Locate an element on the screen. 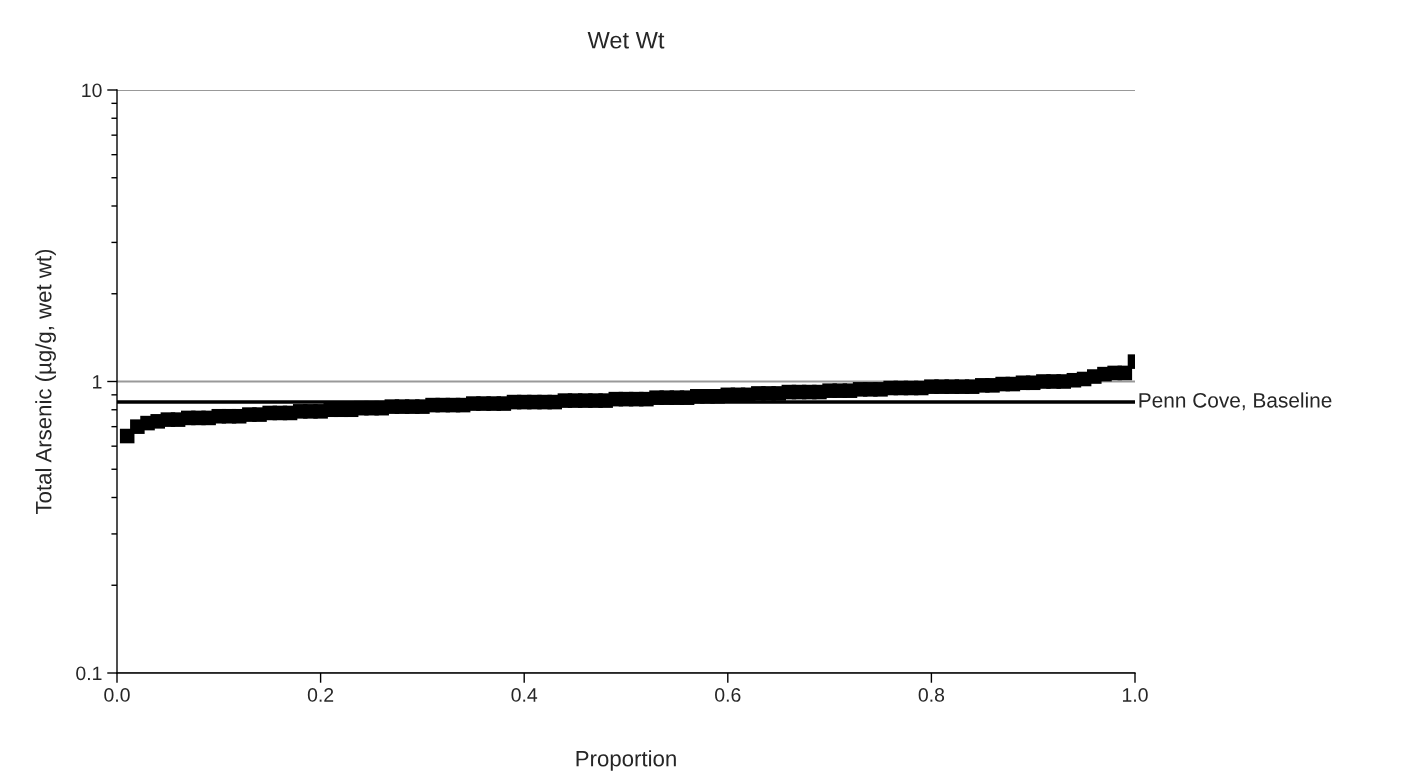 The image size is (1408, 774). x-tick-label: 1.0 is located at coordinates (1135, 695).